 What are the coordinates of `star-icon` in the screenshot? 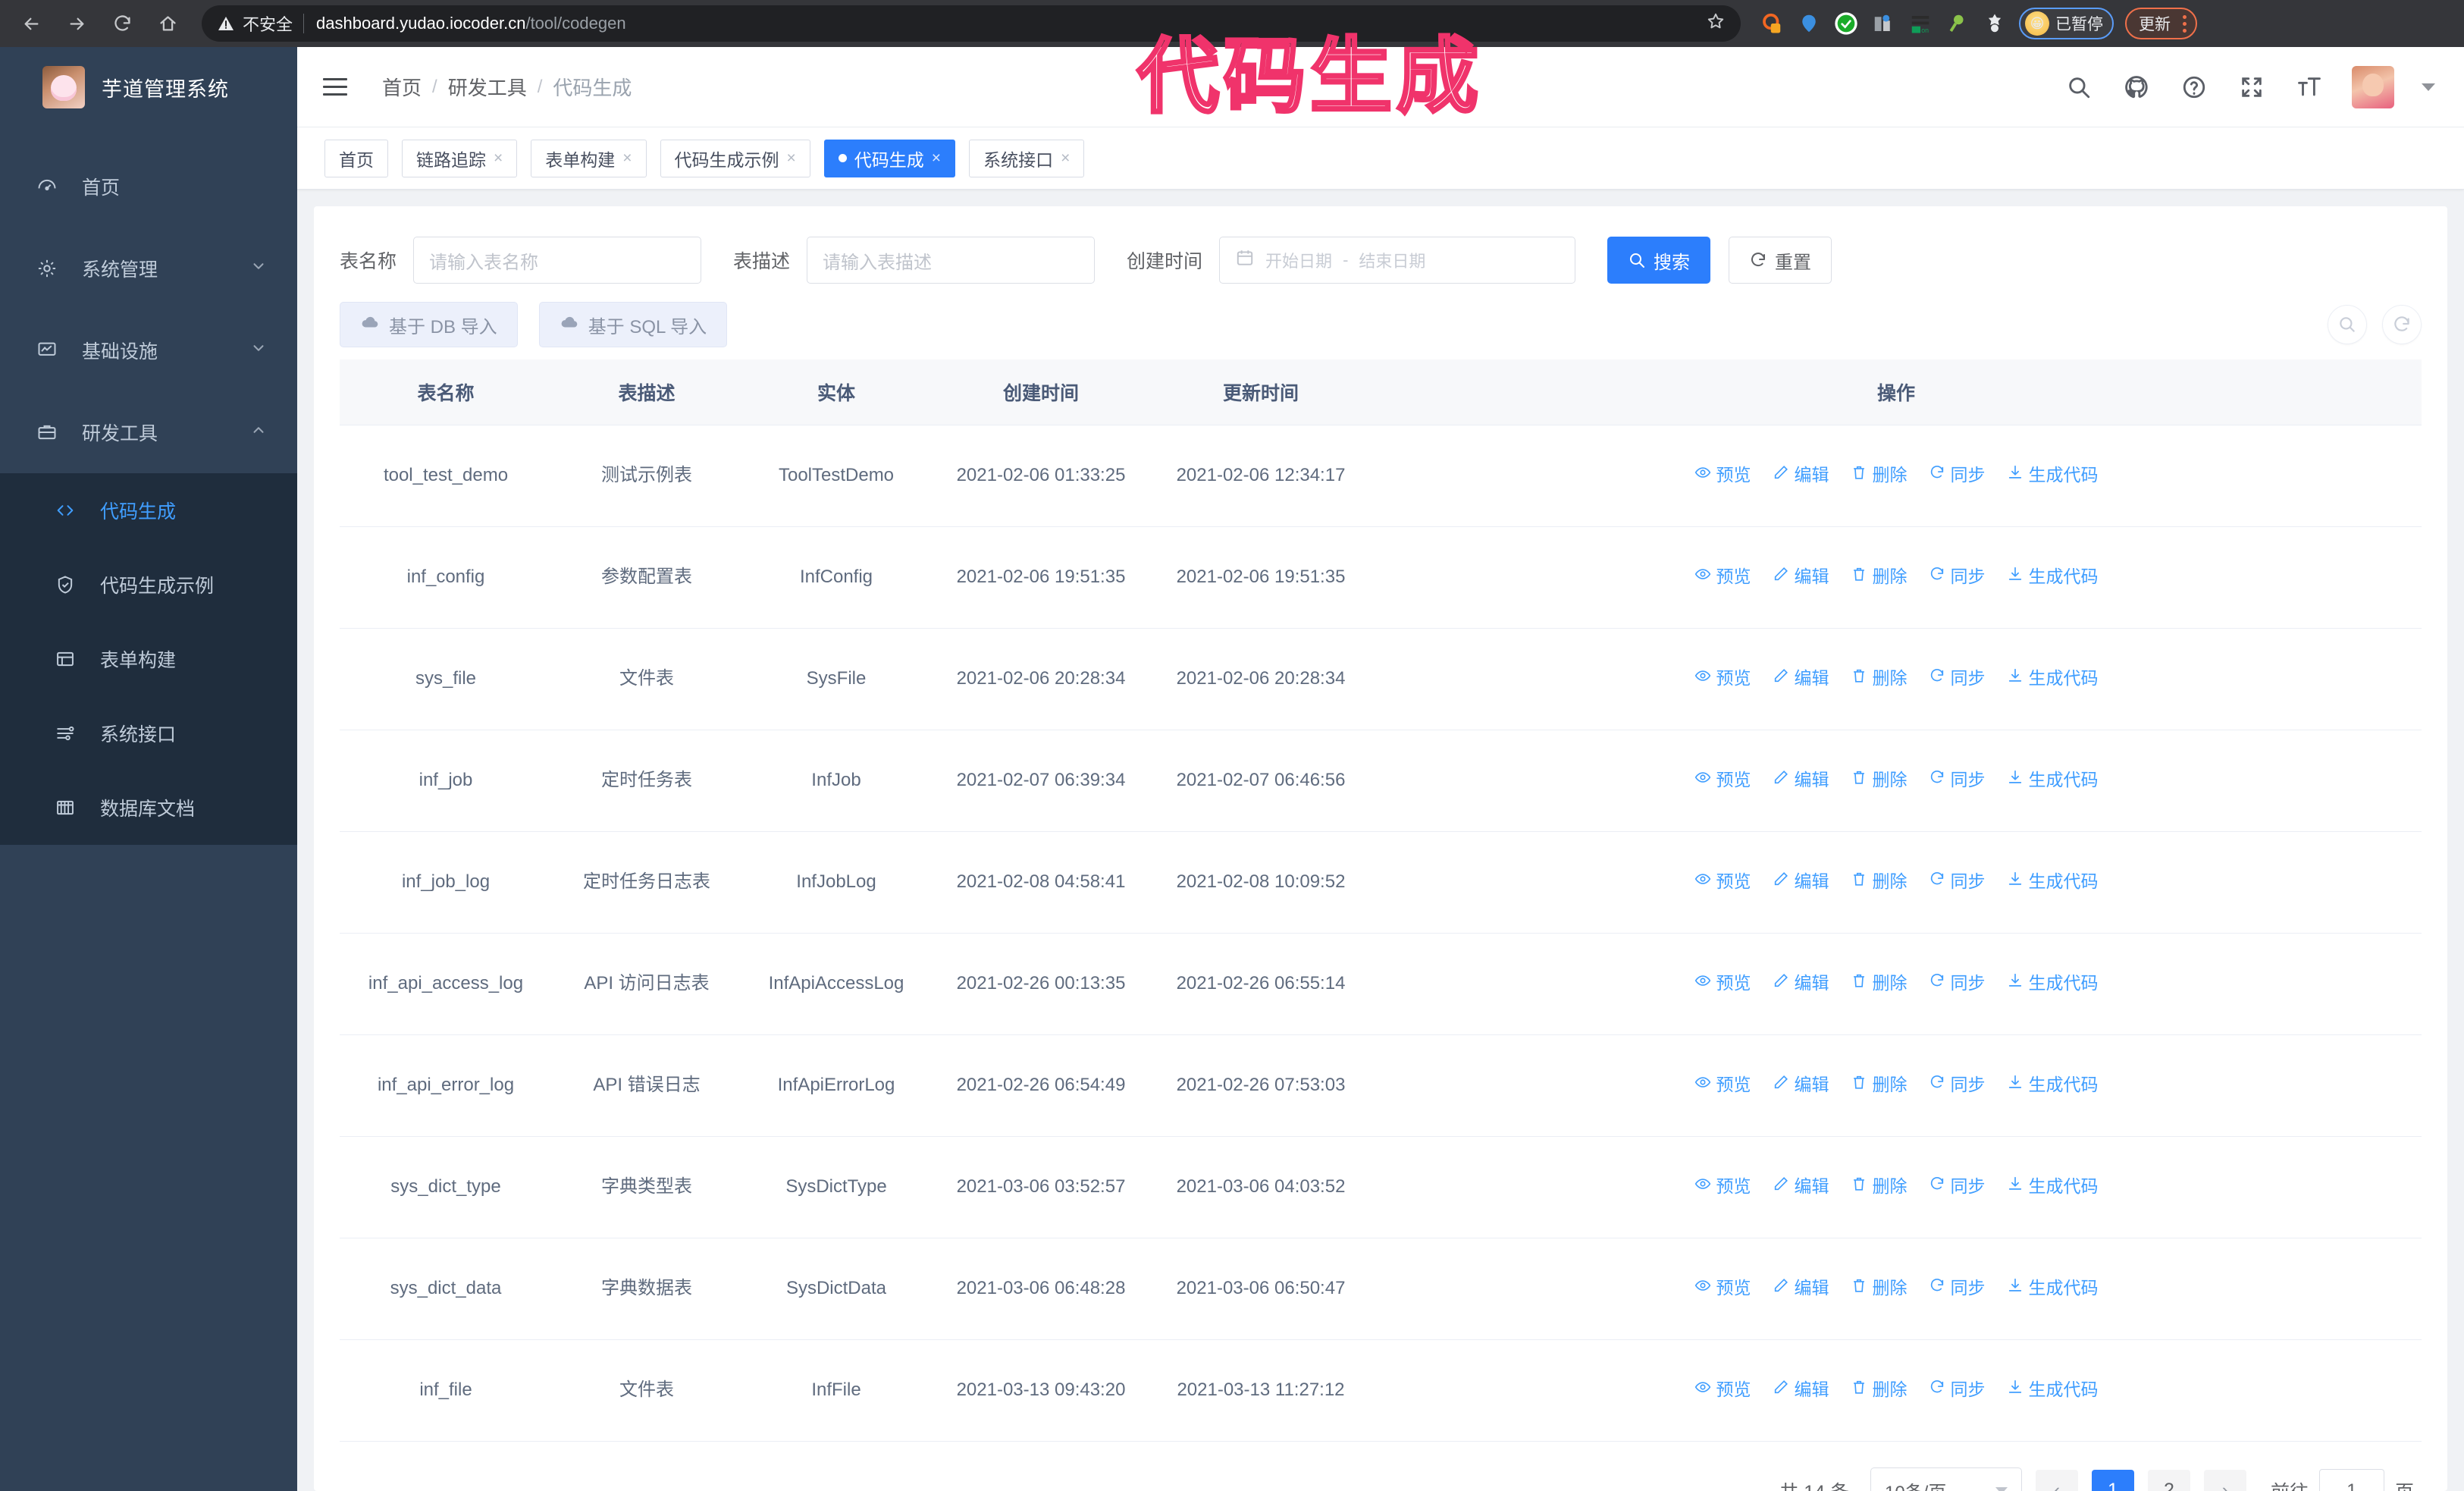 It's located at (1716, 23).